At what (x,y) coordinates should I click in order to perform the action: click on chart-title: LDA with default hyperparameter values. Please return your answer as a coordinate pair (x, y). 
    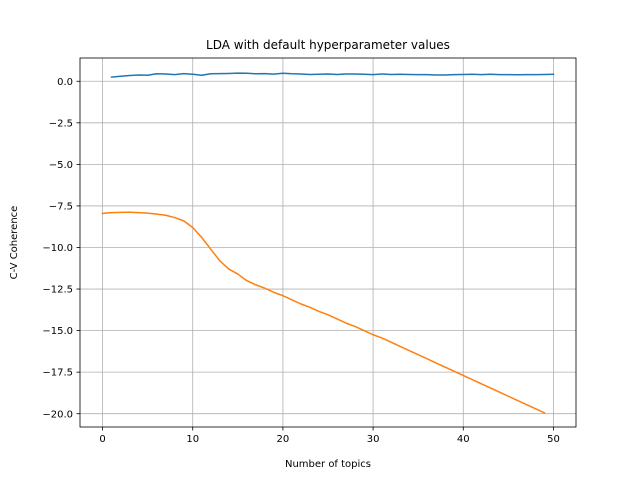
    Looking at the image, I should click on (328, 45).